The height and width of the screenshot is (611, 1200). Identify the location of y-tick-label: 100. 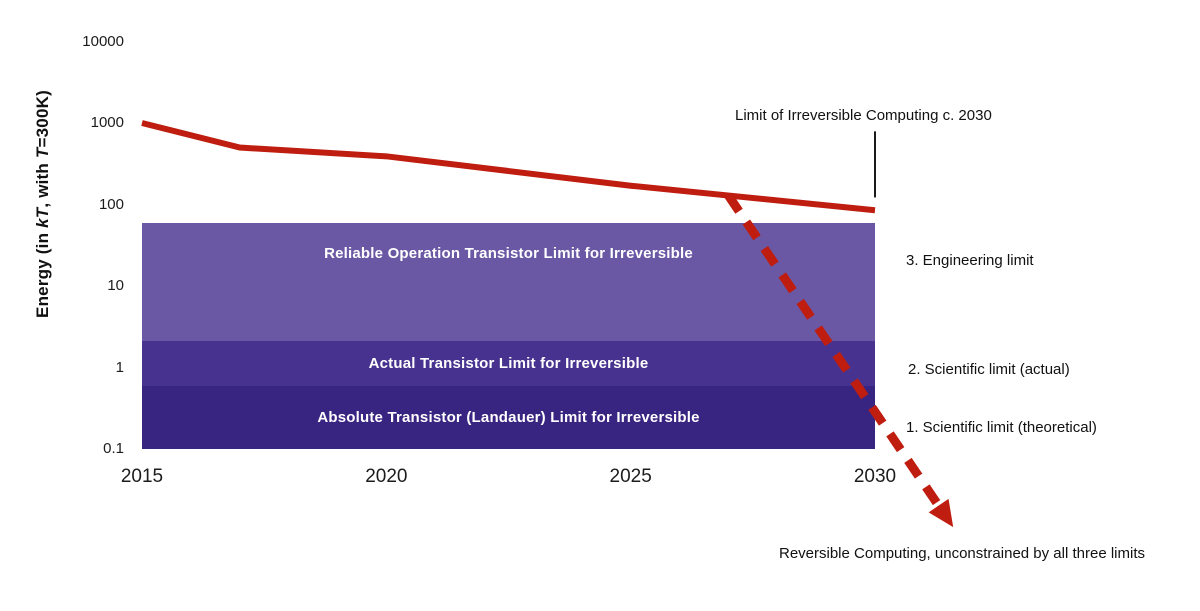
(111, 204).